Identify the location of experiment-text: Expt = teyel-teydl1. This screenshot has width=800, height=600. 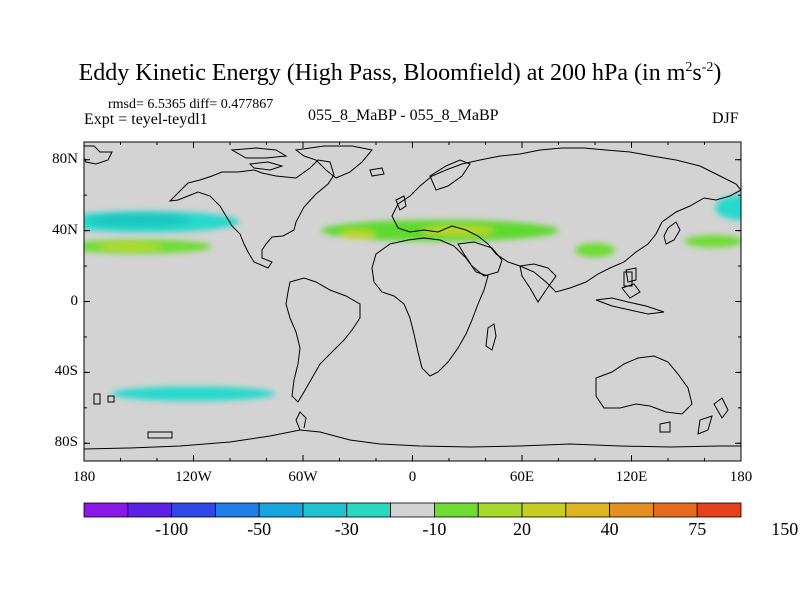
(146, 119).